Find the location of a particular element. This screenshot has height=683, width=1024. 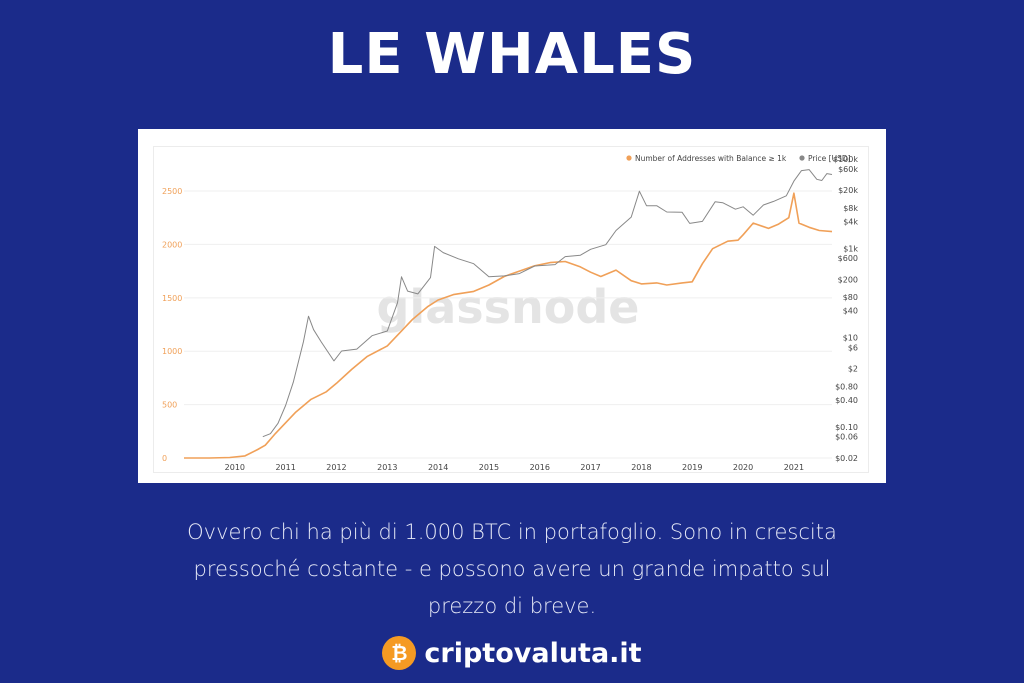

x-tick-label: 2020 is located at coordinates (743, 467).